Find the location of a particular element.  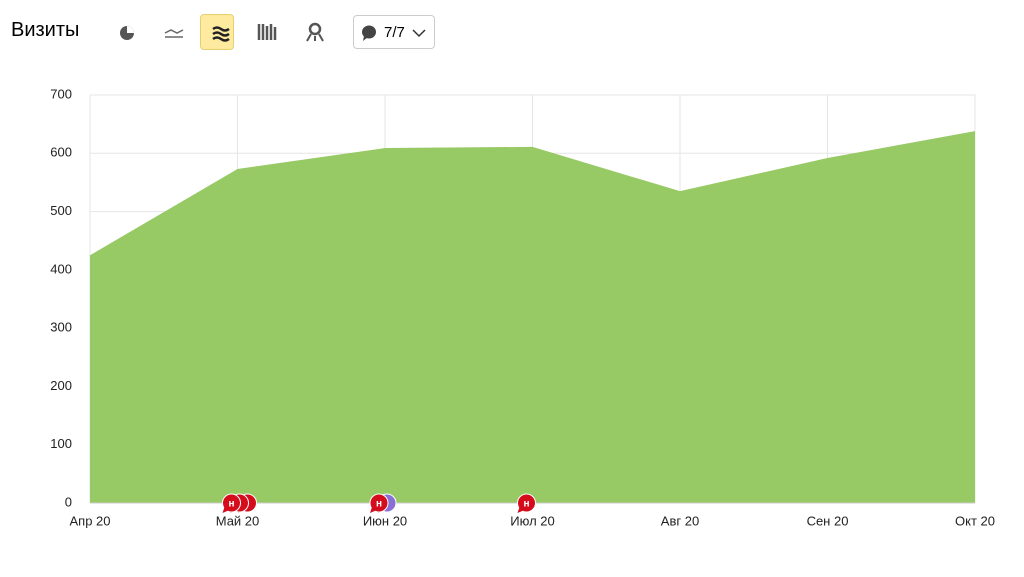

x-tick-label: Июн 20 is located at coordinates (385, 520).